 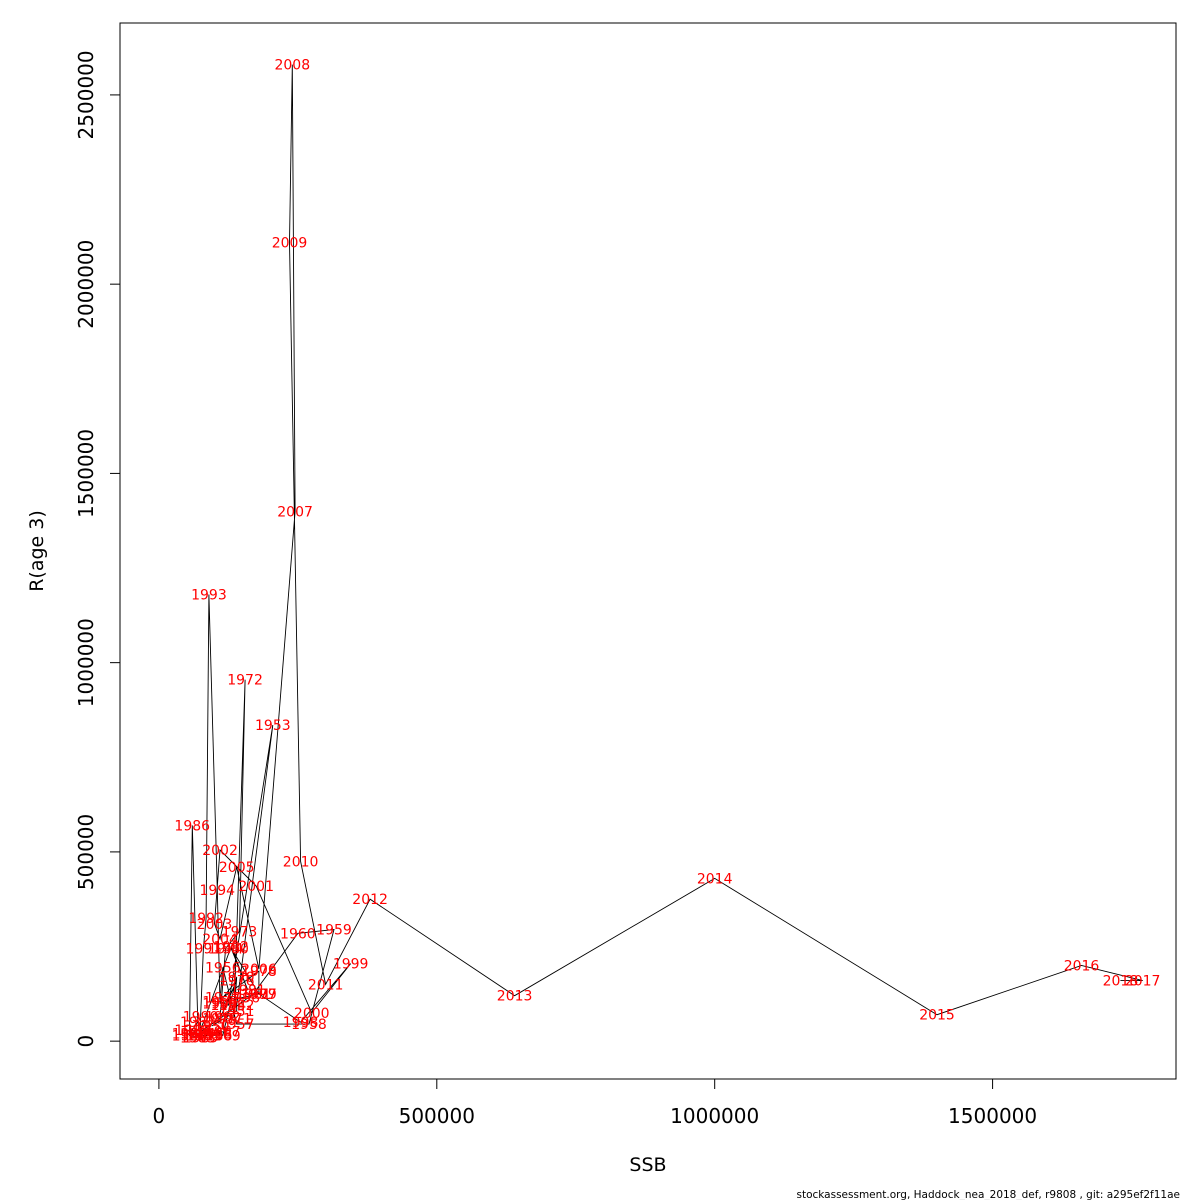 What do you see at coordinates (715, 879) in the screenshot?
I see `year-label: 2014` at bounding box center [715, 879].